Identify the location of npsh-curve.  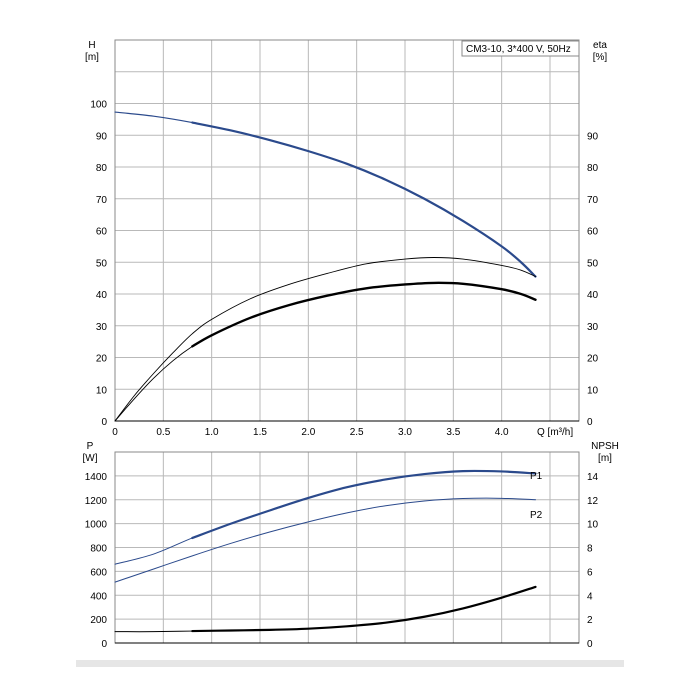
(325, 609).